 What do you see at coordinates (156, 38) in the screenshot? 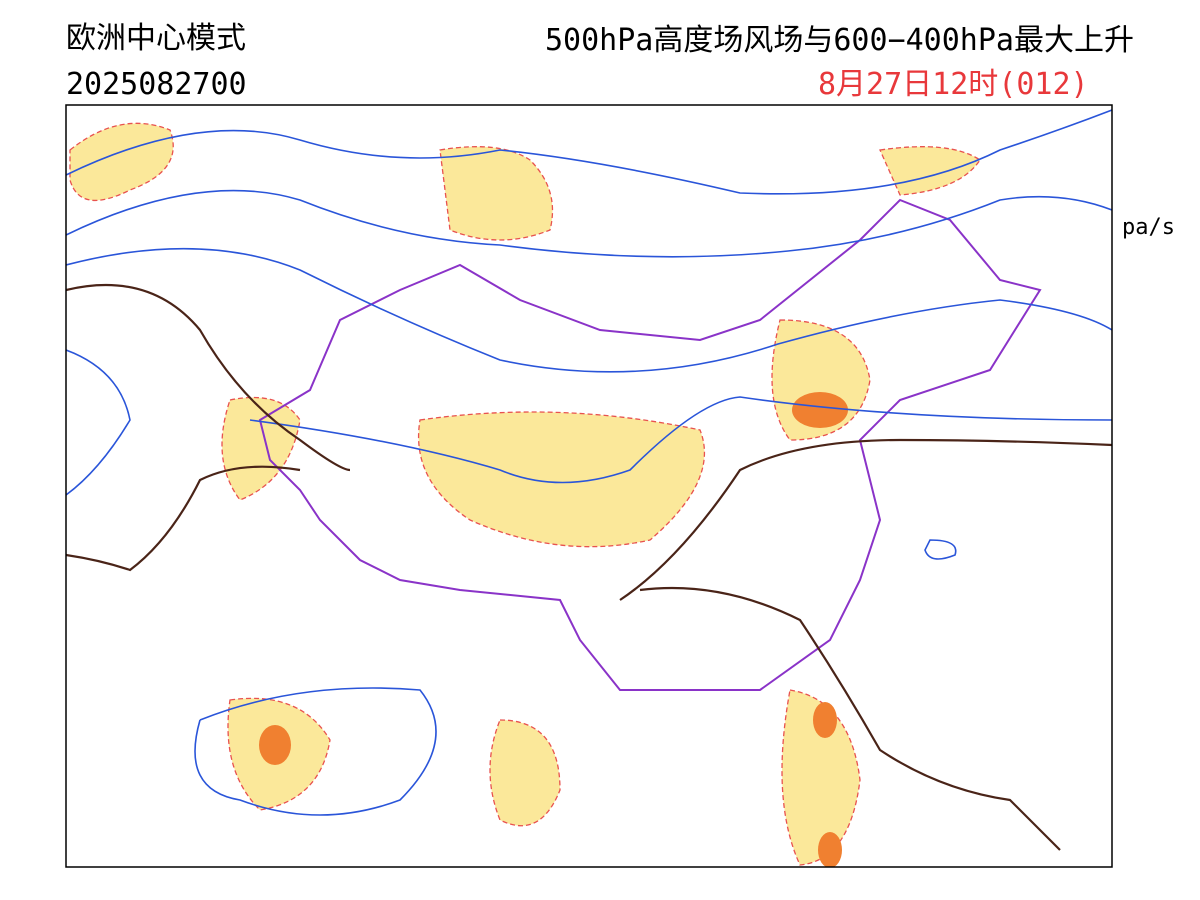
I see `model-name: 欧洲中心模式` at bounding box center [156, 38].